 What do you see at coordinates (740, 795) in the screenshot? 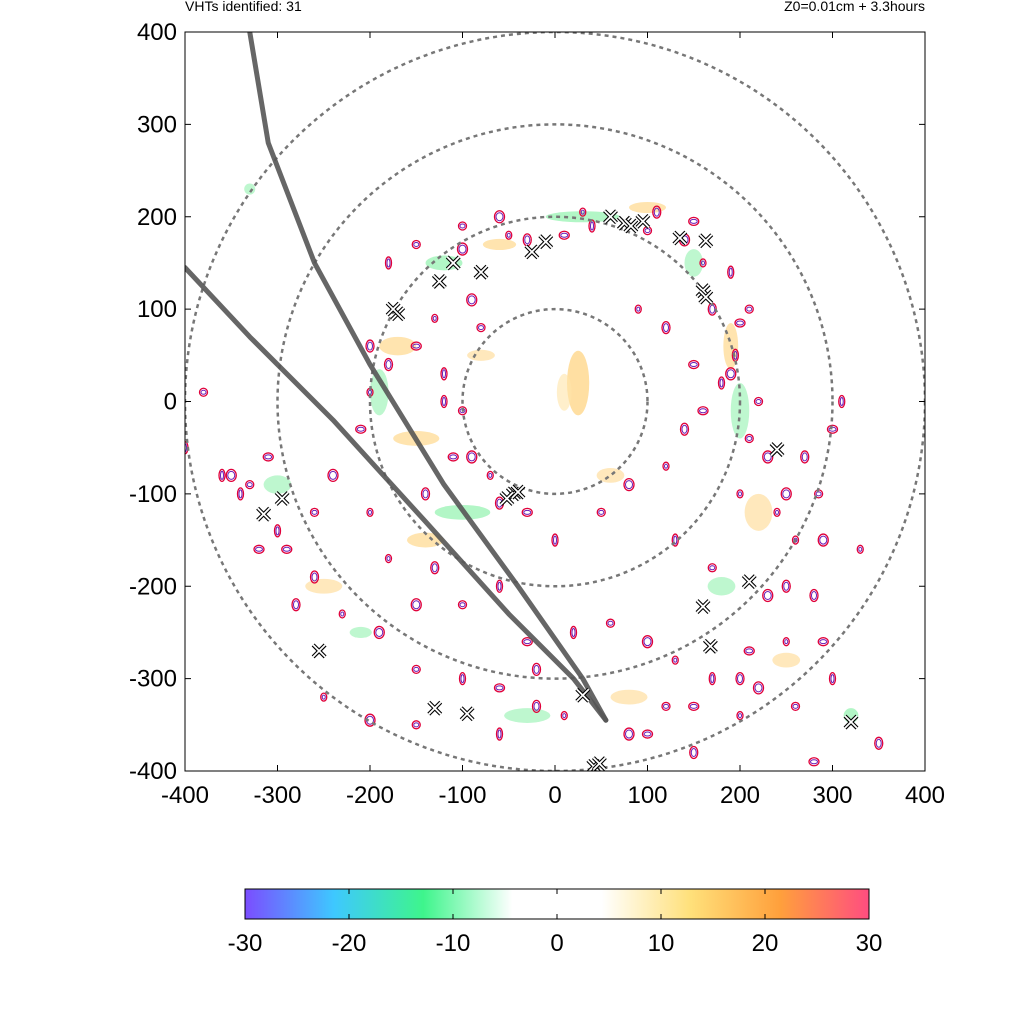
I see `x-tick-label: 200` at bounding box center [740, 795].